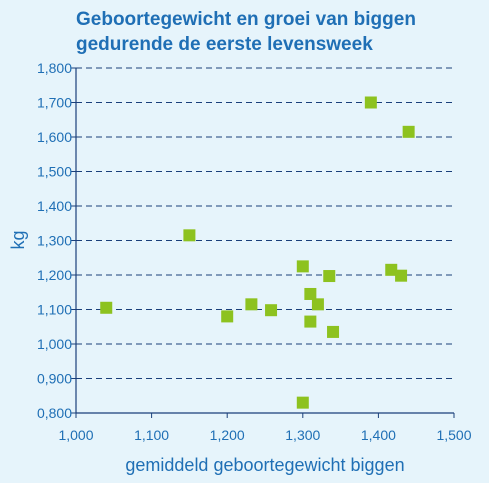  I want to click on chart-title-line-2: gedurende de eerste levensweek, so click(224, 44).